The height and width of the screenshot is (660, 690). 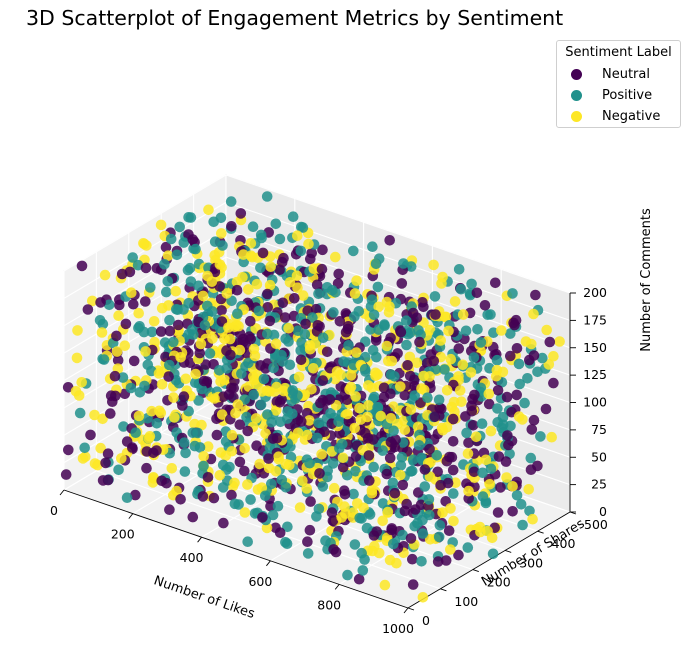 What do you see at coordinates (595, 347) in the screenshot?
I see `z-tick-label: 150` at bounding box center [595, 347].